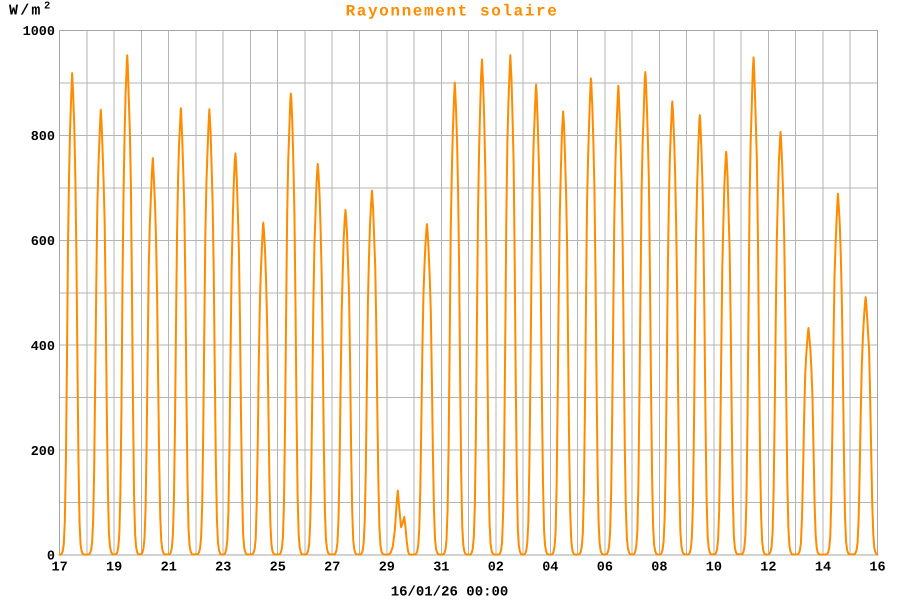 The width and height of the screenshot is (900, 600). What do you see at coordinates (877, 568) in the screenshot?
I see `svg-text: 16` at bounding box center [877, 568].